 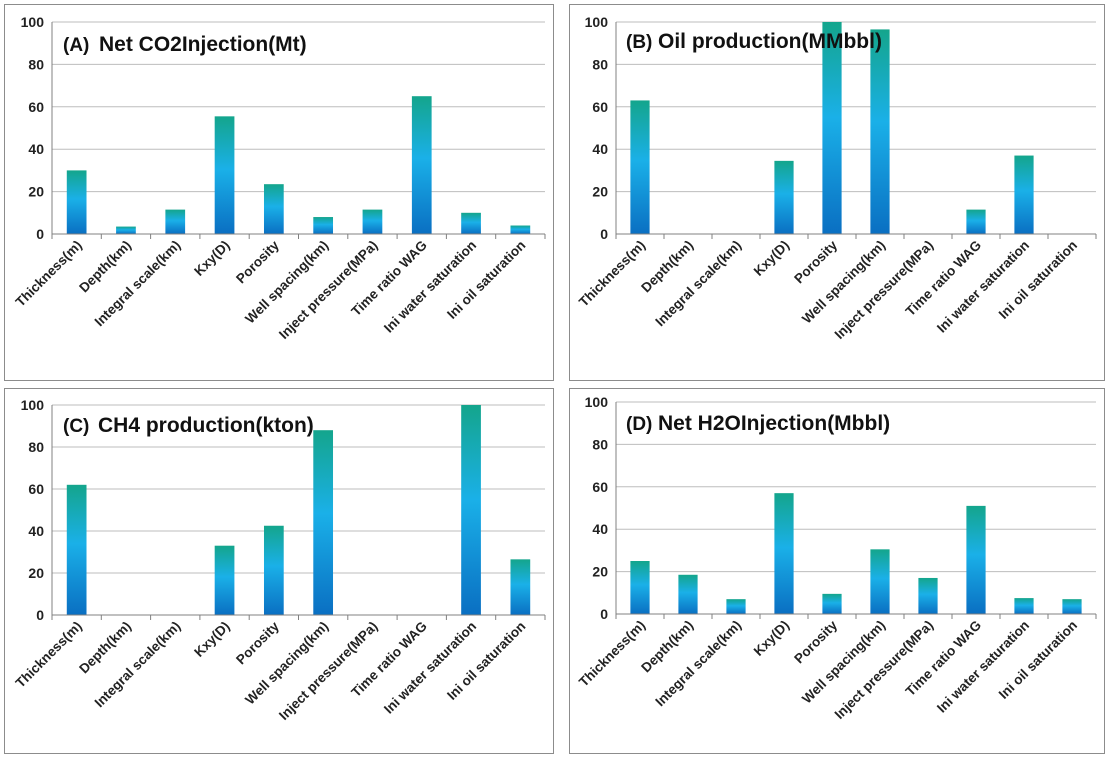 I want to click on x-category-label-a-0: Thickness(m), so click(x=49, y=274).